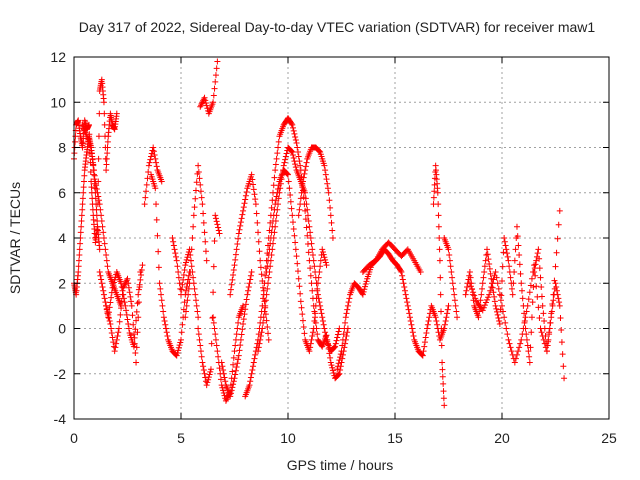 This screenshot has width=640, height=480. I want to click on x-tick-label: 0, so click(74, 438).